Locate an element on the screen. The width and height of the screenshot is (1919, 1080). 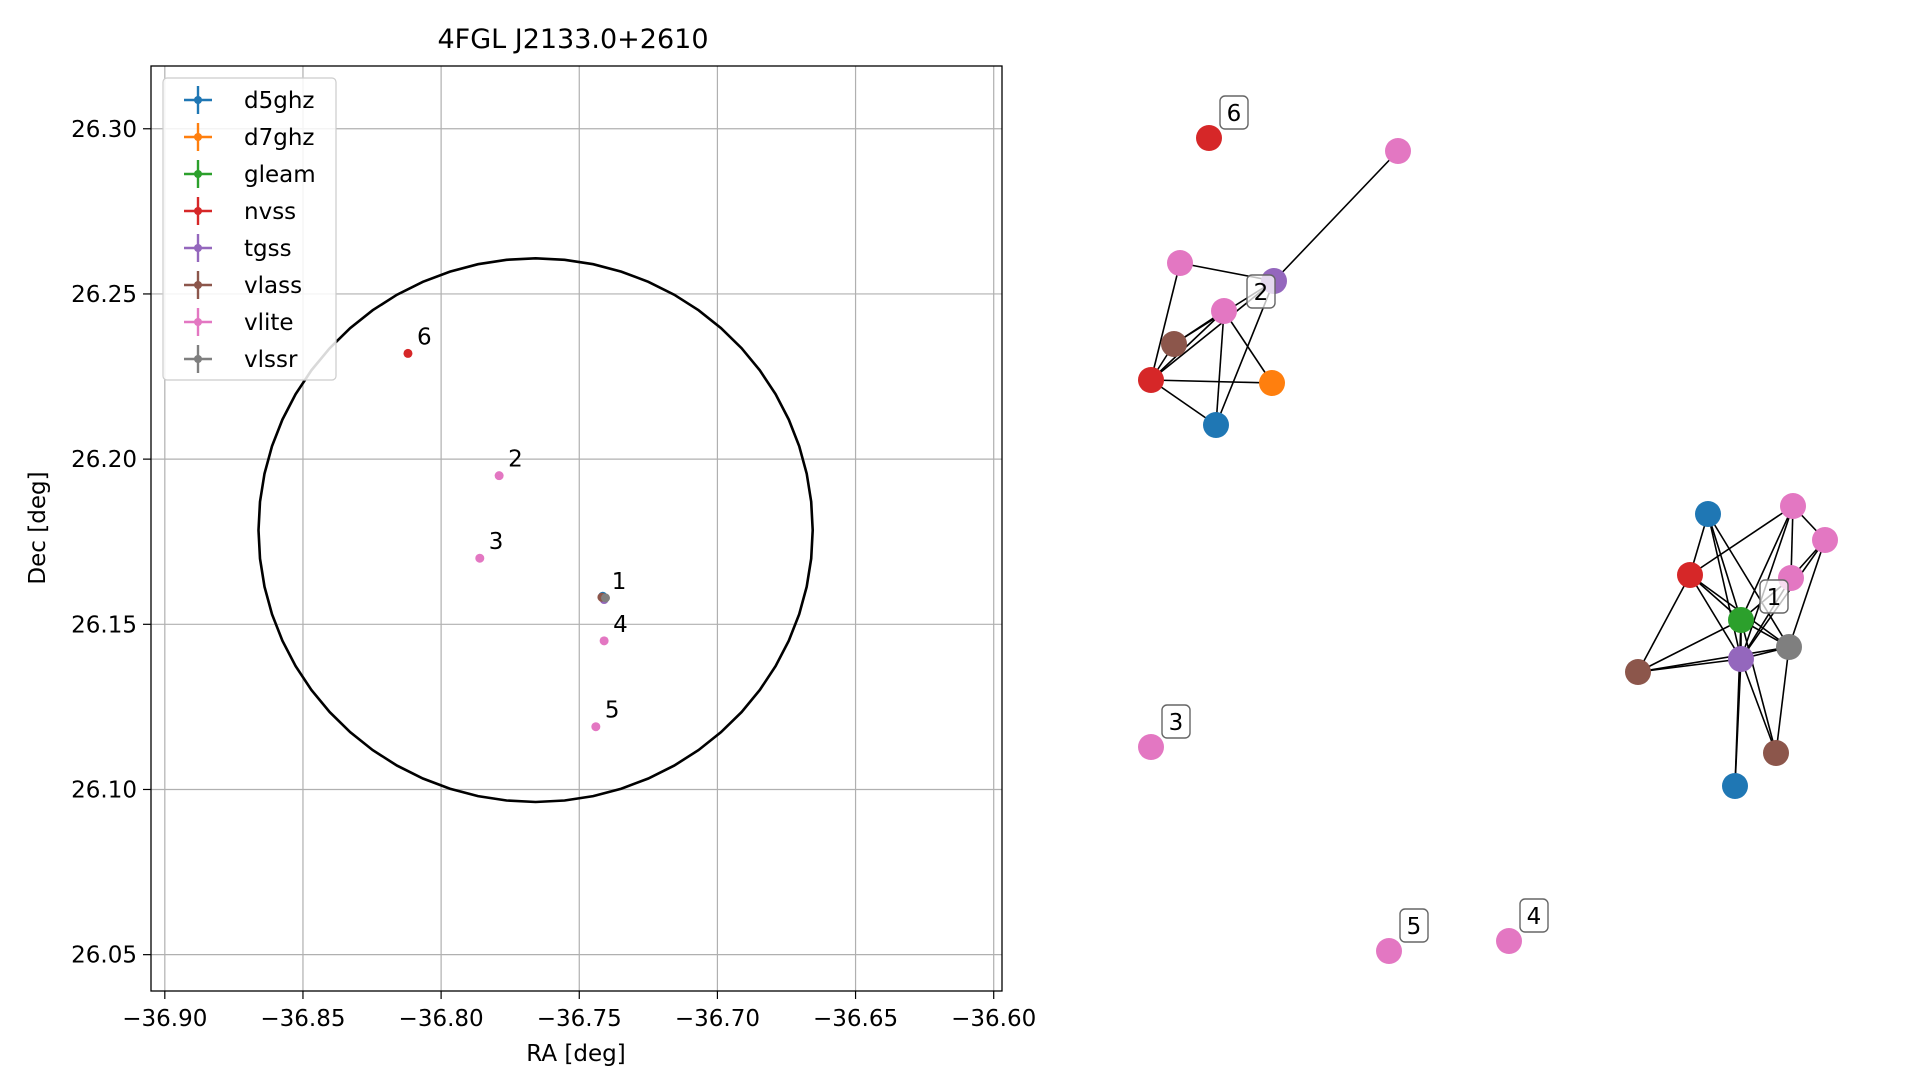
legend-label-tgss: tgss is located at coordinates (268, 249).